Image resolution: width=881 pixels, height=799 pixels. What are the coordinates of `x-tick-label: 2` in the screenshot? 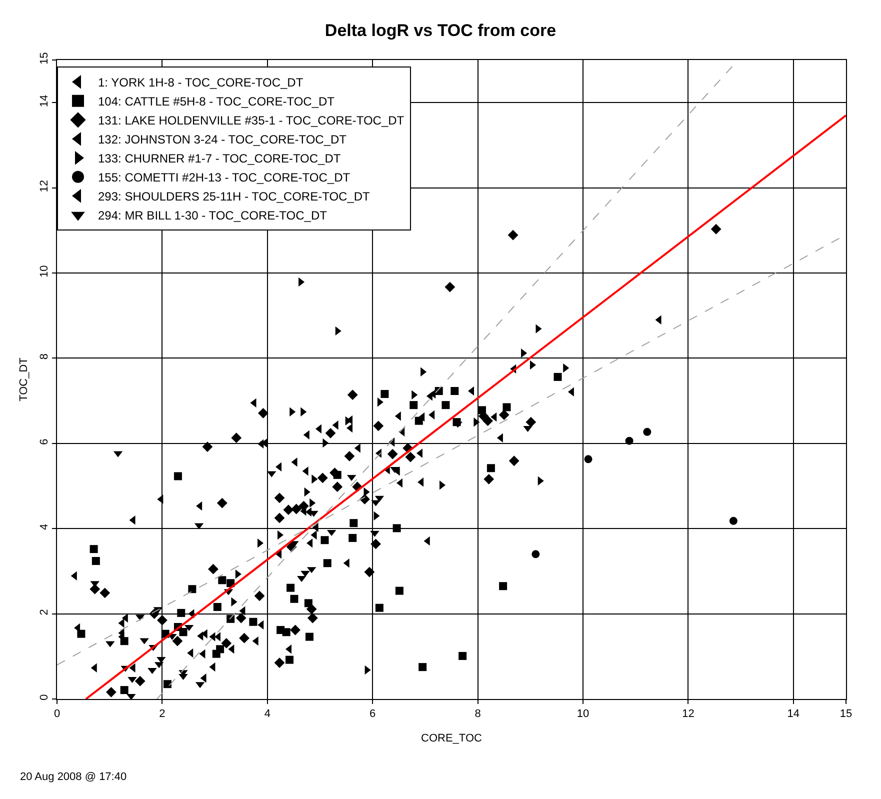 It's located at (162, 714).